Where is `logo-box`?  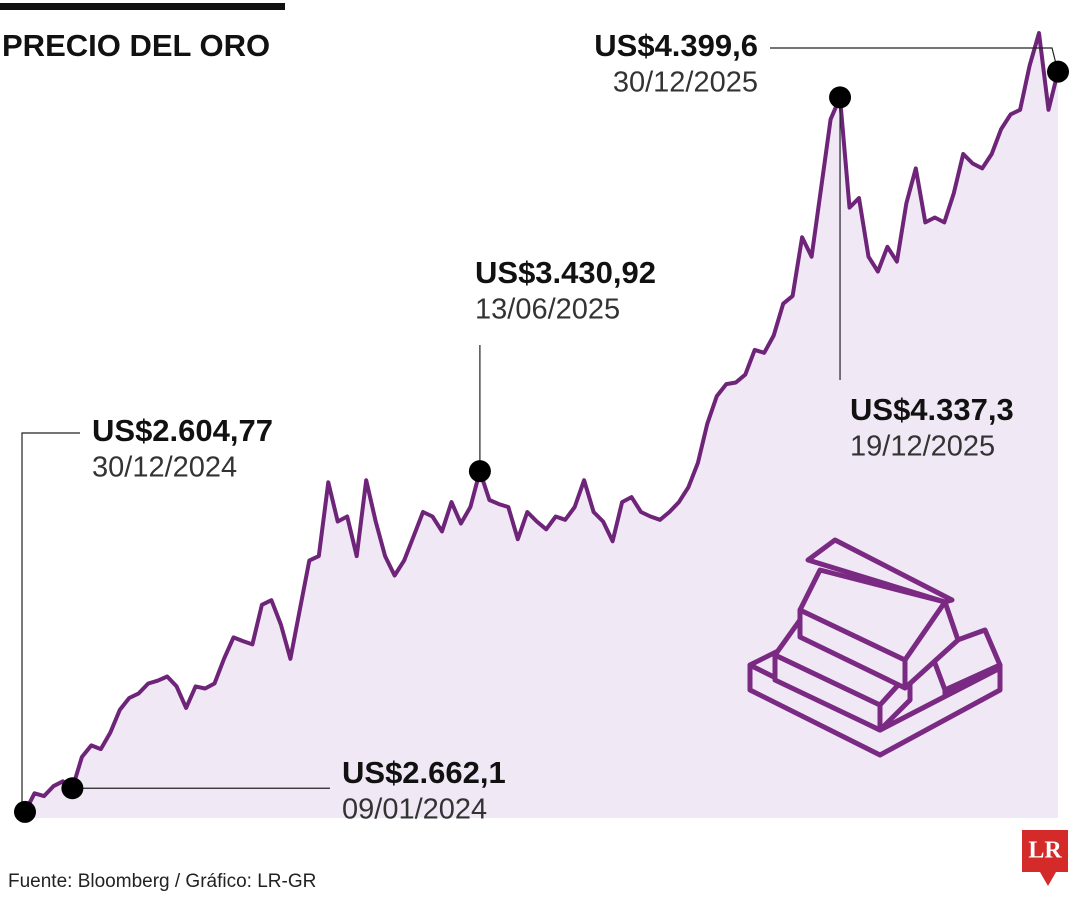
logo-box is located at coordinates (1045, 851).